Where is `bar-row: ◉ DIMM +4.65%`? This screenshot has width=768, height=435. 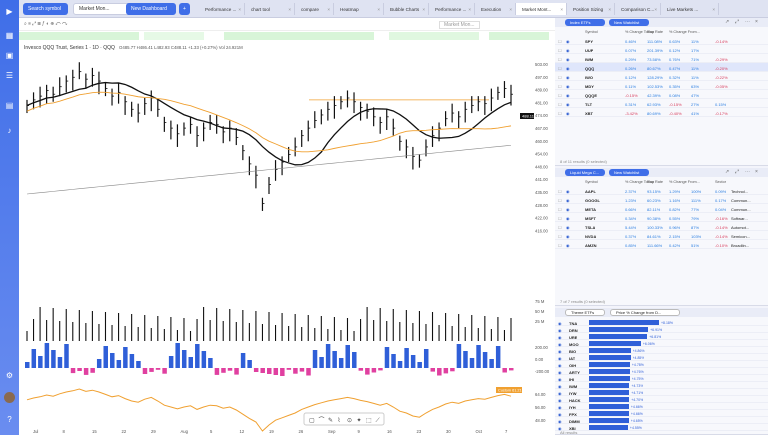 bar-row: ◉ DIMM +4.65% is located at coordinates (661, 420).